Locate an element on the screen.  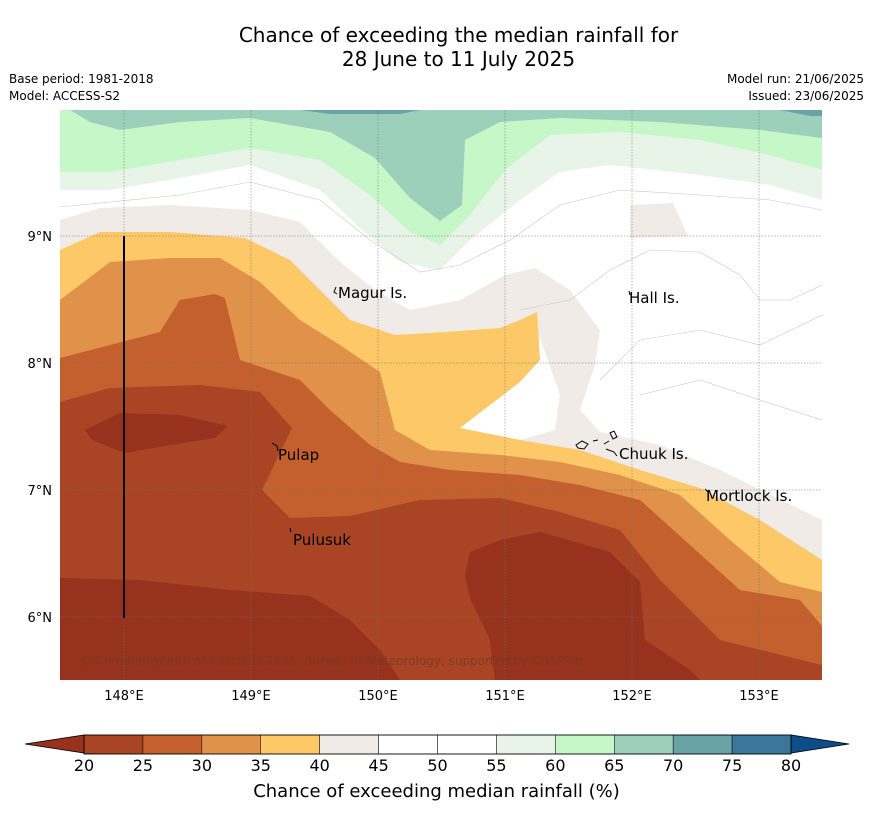
pulap-island-mark is located at coordinates (275, 447).